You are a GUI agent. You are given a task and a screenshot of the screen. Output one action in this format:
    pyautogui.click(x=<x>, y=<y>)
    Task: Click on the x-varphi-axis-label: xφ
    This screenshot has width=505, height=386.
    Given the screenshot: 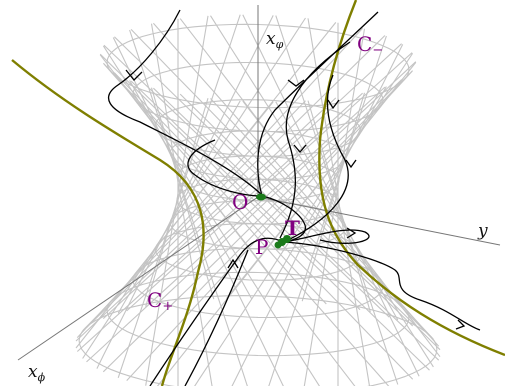 What is the action you would take?
    pyautogui.click(x=275, y=40)
    